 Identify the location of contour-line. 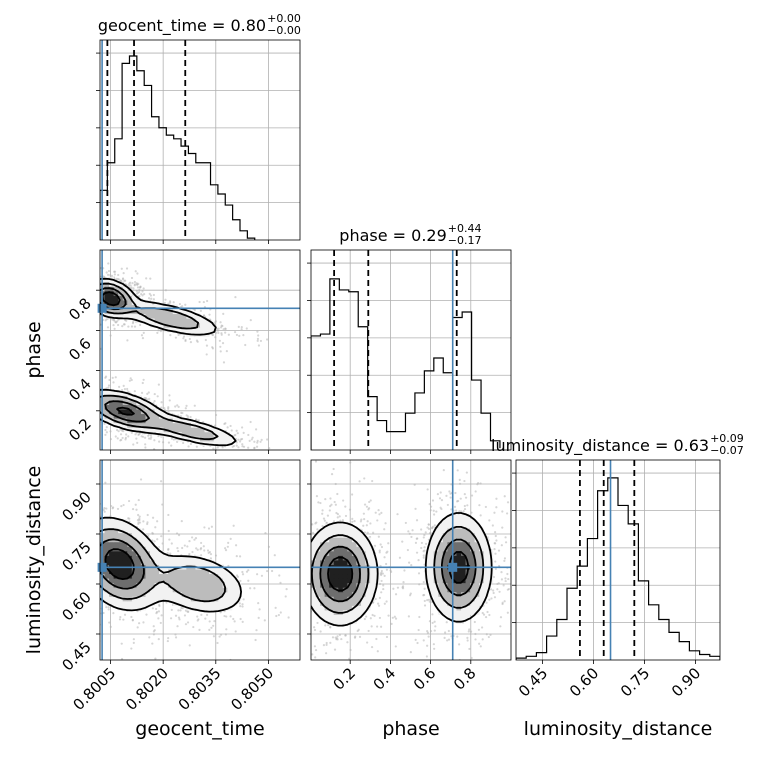
(118, 353).